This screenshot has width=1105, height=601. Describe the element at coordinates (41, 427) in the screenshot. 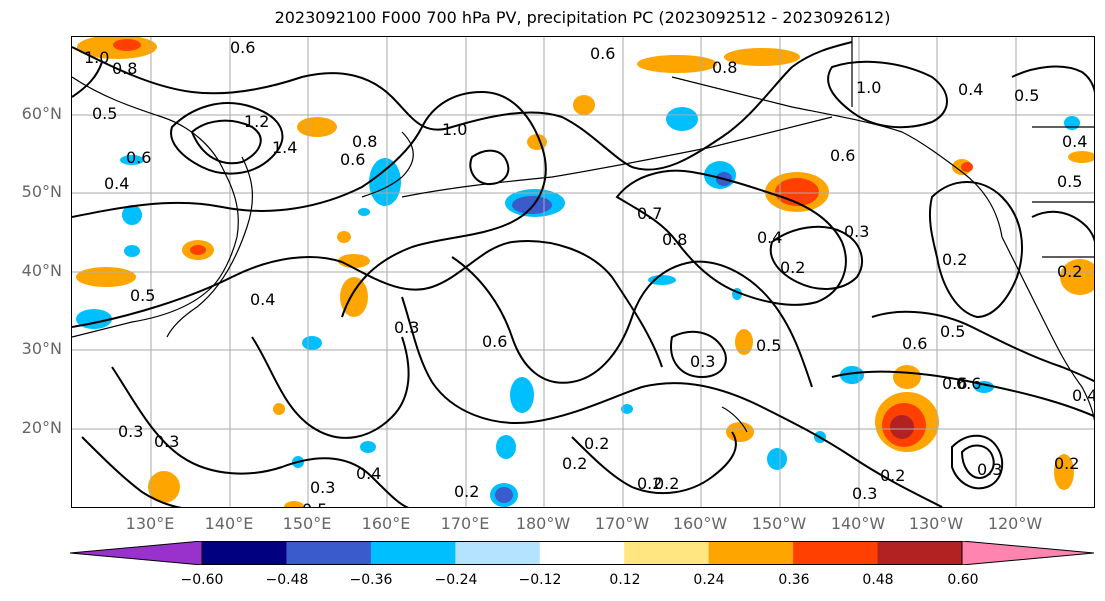

I see `lat-label-20n: 20°N` at that location.